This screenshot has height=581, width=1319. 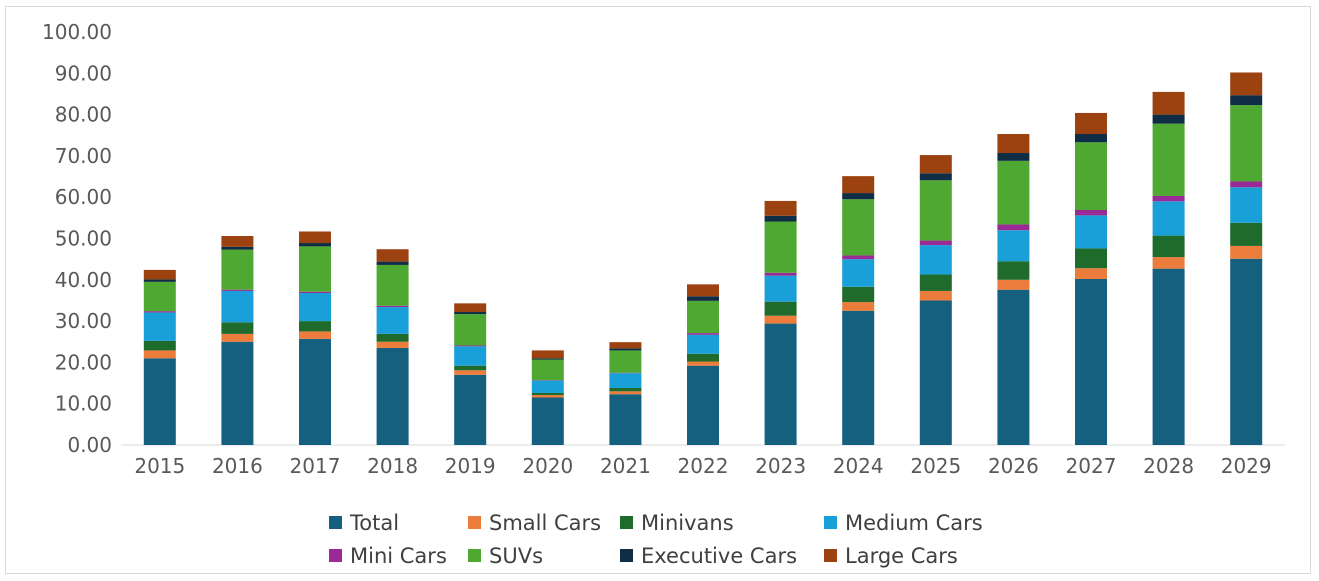 I want to click on legend-label: Executive Cars, so click(x=719, y=556).